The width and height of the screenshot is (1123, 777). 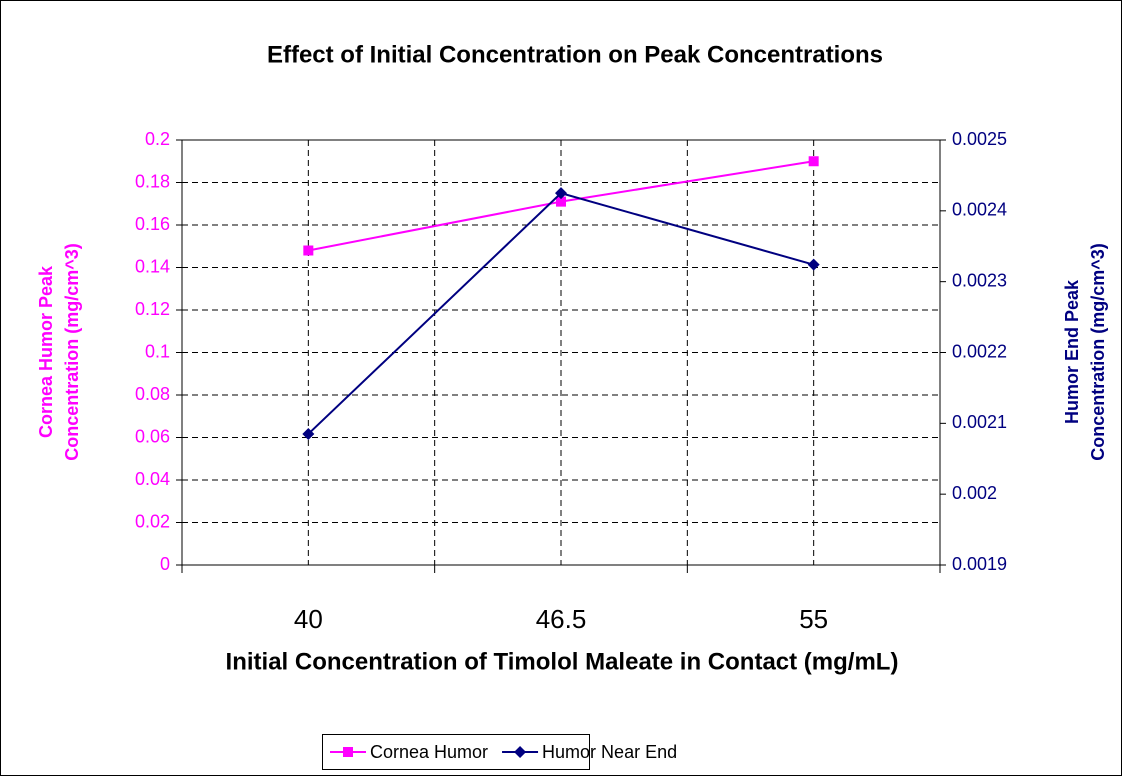 What do you see at coordinates (152, 181) in the screenshot?
I see `y-tick-label: 0.18` at bounding box center [152, 181].